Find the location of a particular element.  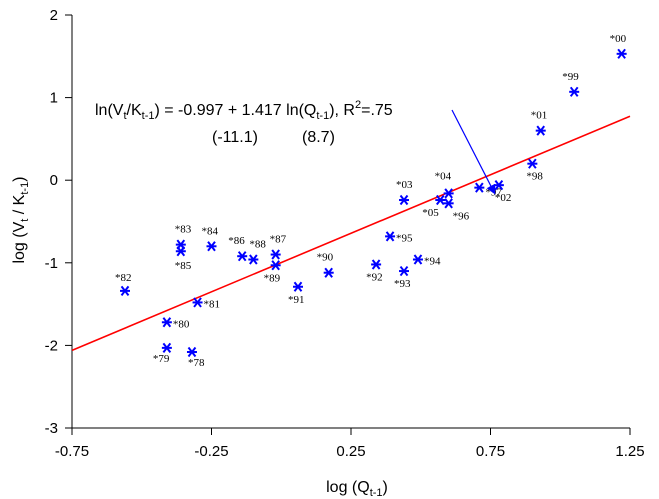

data-point: *91 is located at coordinates (296, 293).